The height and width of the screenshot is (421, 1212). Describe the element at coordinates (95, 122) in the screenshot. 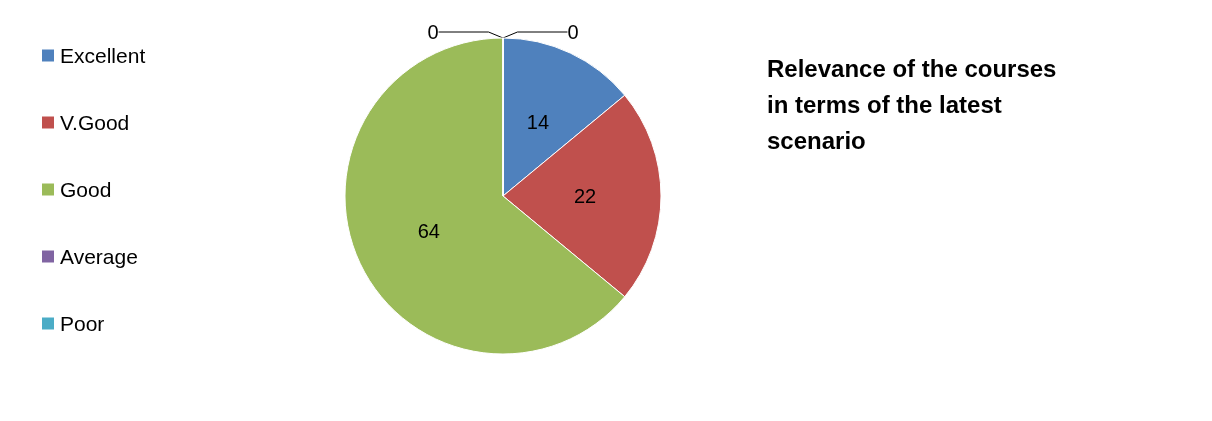

I see `legend-label: V.Good` at that location.